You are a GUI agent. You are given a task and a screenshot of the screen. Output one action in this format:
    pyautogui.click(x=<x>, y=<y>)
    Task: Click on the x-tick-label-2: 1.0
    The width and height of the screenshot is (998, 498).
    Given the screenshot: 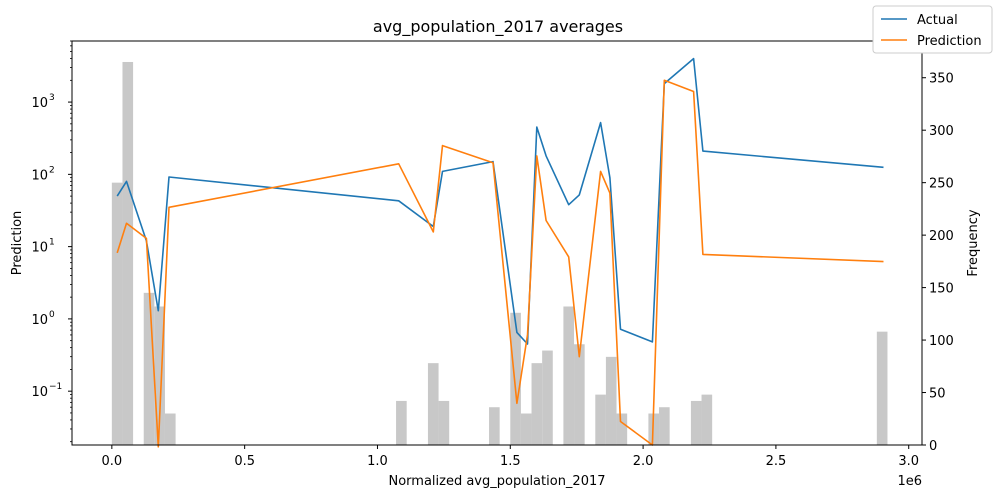 What is the action you would take?
    pyautogui.click(x=377, y=461)
    